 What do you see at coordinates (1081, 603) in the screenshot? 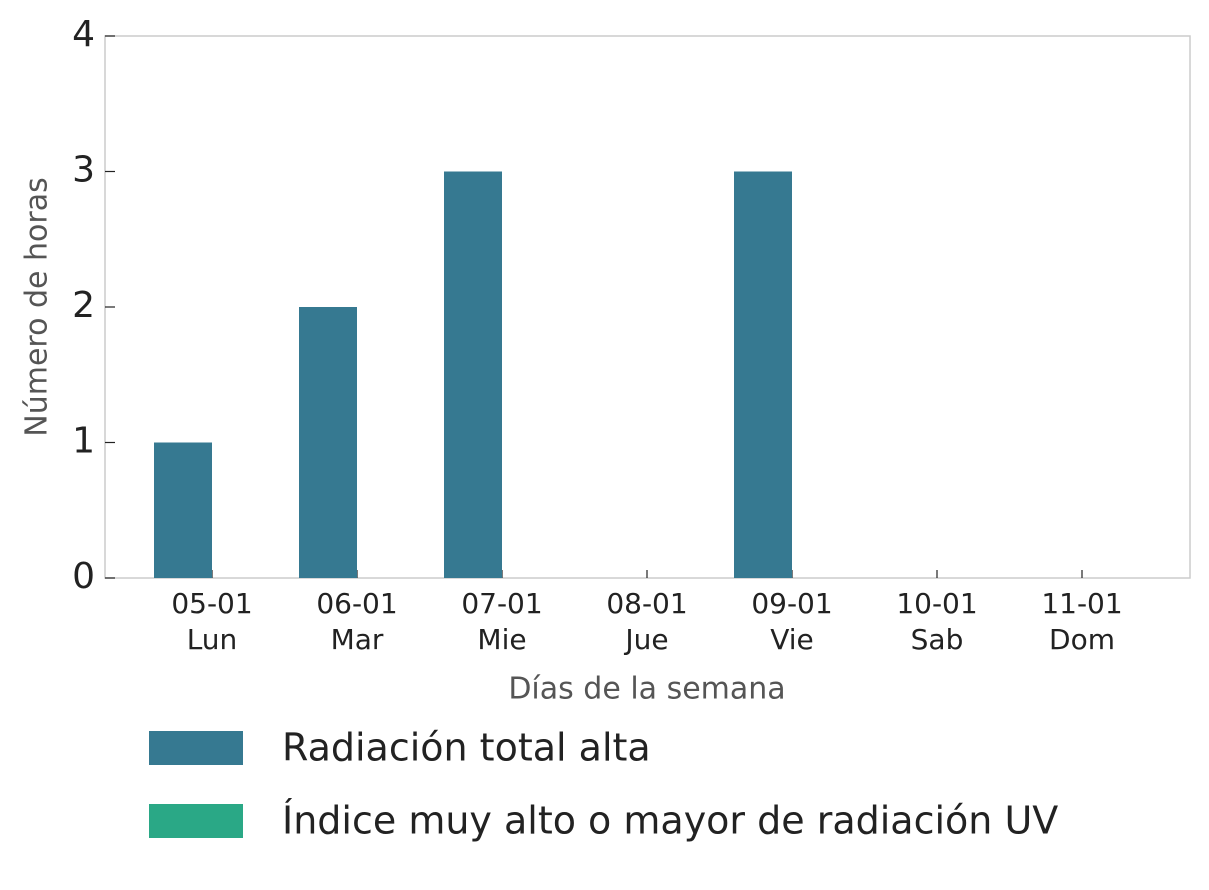
I see `x-tick-label: 11-01` at bounding box center [1081, 603].